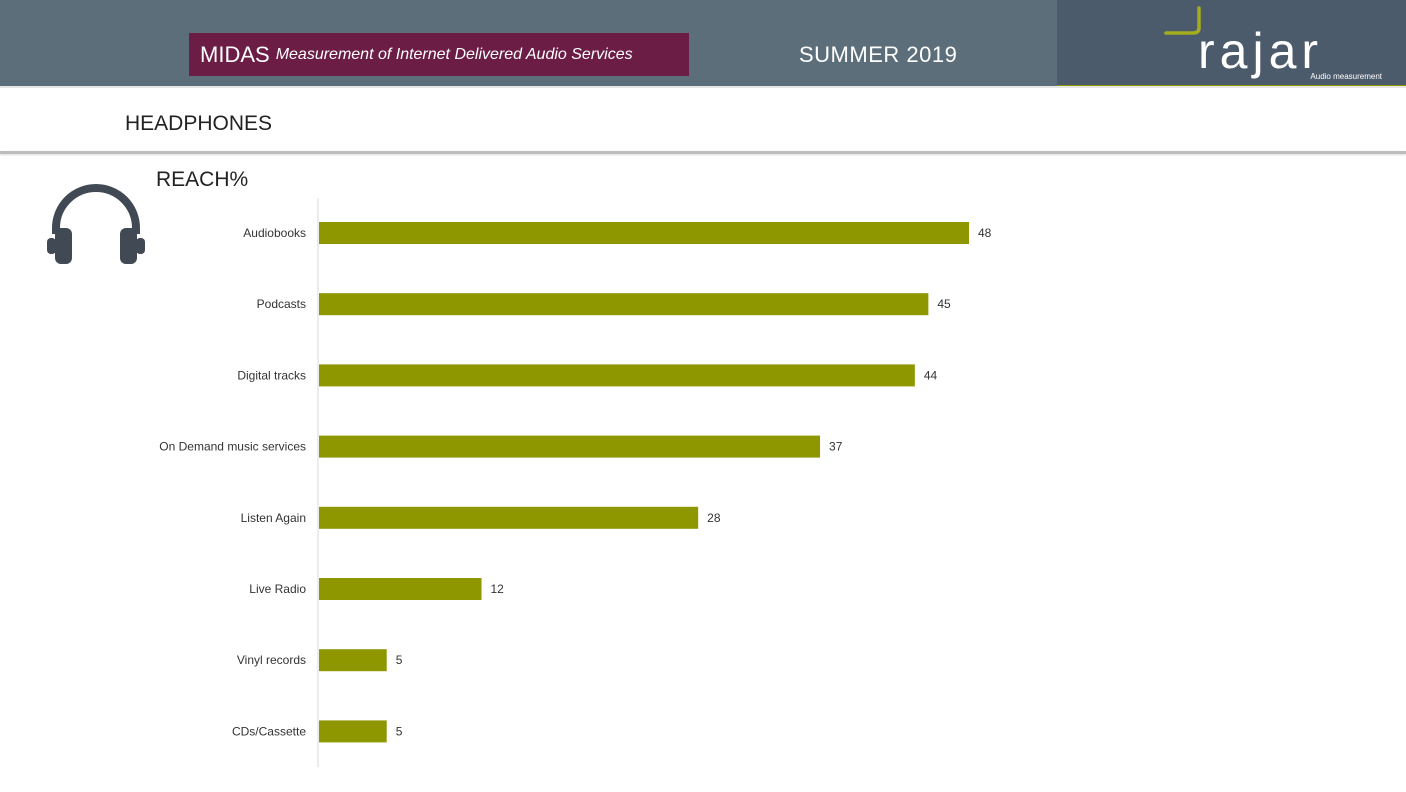 This screenshot has height=792, width=1406. I want to click on data-label-4: 28, so click(714, 518).